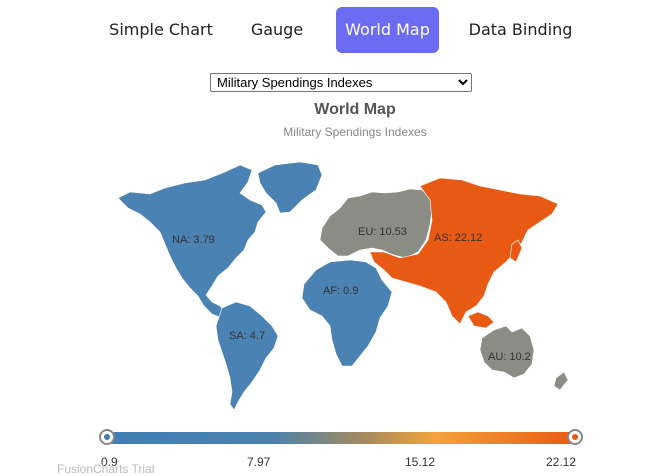 This screenshot has height=476, width=645. I want to click on region-japan, so click(516, 251).